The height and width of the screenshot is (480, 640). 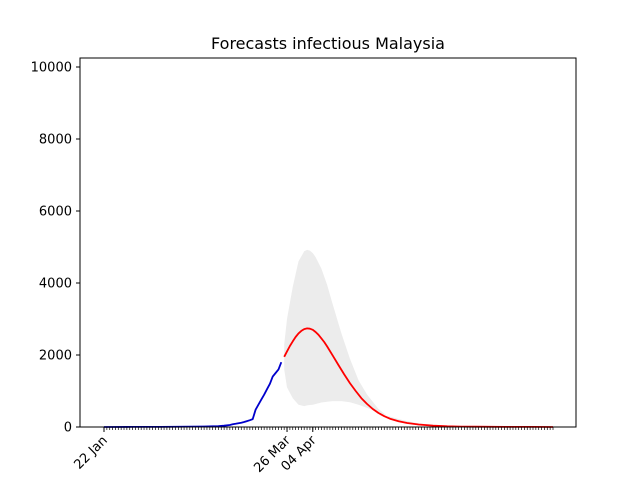 I want to click on y-tick-label: 6000, so click(x=55, y=212).